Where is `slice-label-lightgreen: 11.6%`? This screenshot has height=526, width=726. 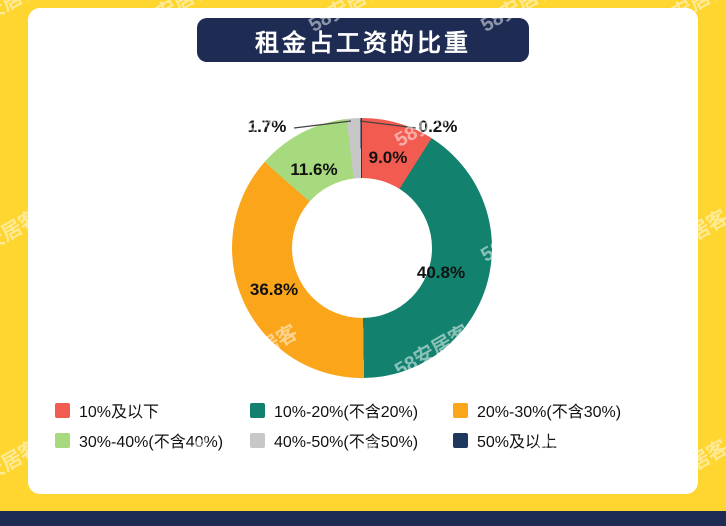 slice-label-lightgreen: 11.6% is located at coordinates (314, 169).